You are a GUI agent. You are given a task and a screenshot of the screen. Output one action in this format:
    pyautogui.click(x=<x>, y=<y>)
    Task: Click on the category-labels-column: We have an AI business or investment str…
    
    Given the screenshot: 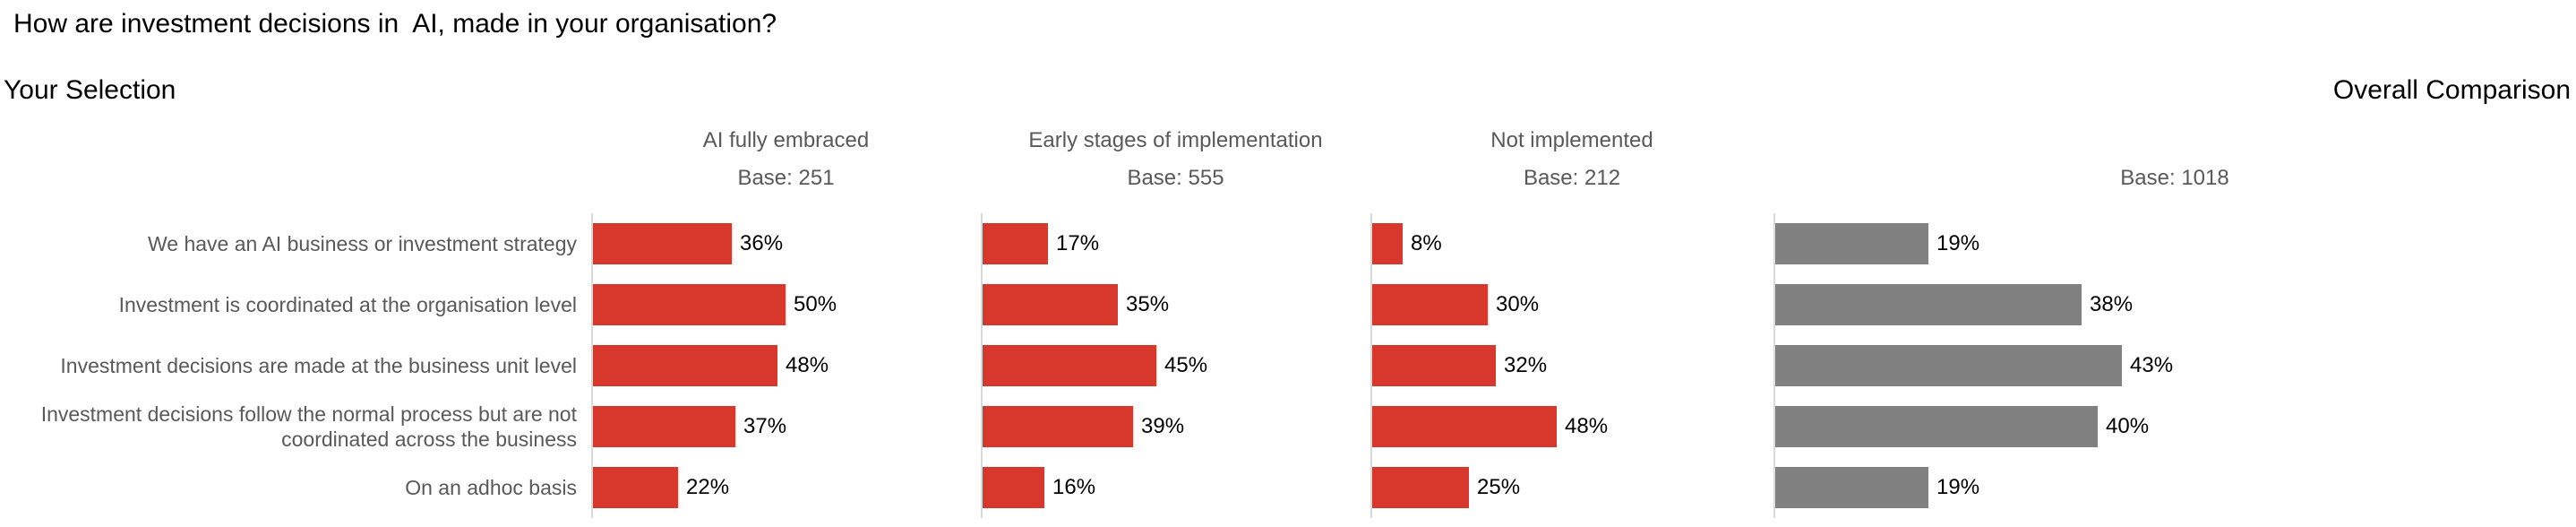 What is the action you would take?
    pyautogui.click(x=295, y=365)
    